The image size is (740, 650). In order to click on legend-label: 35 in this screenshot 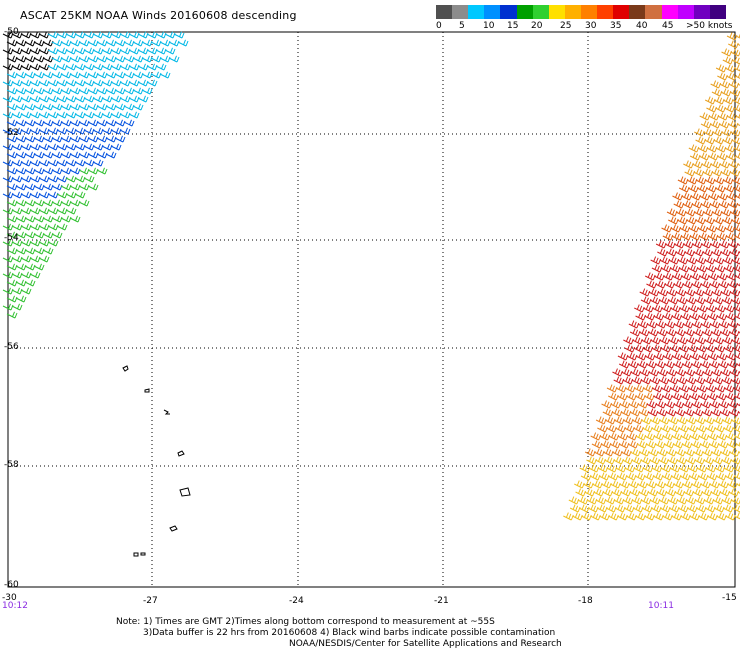, I will do `click(616, 26)`.